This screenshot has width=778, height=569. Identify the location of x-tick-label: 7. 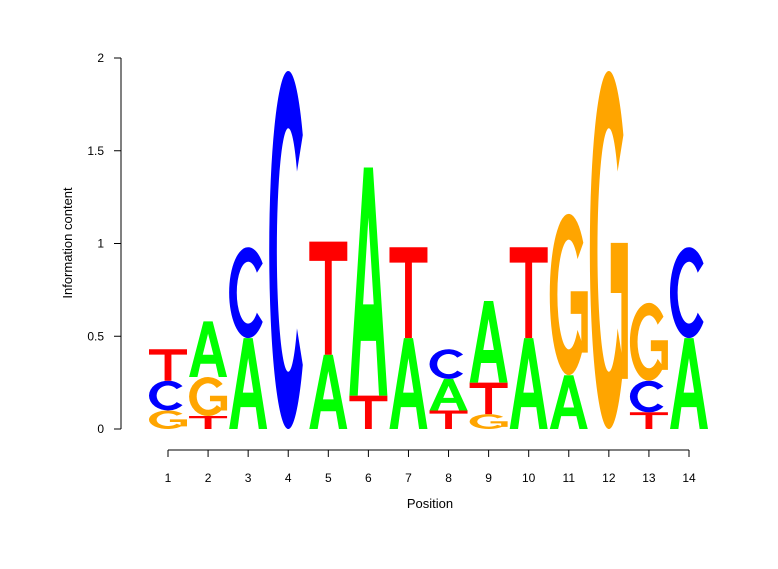
(408, 478).